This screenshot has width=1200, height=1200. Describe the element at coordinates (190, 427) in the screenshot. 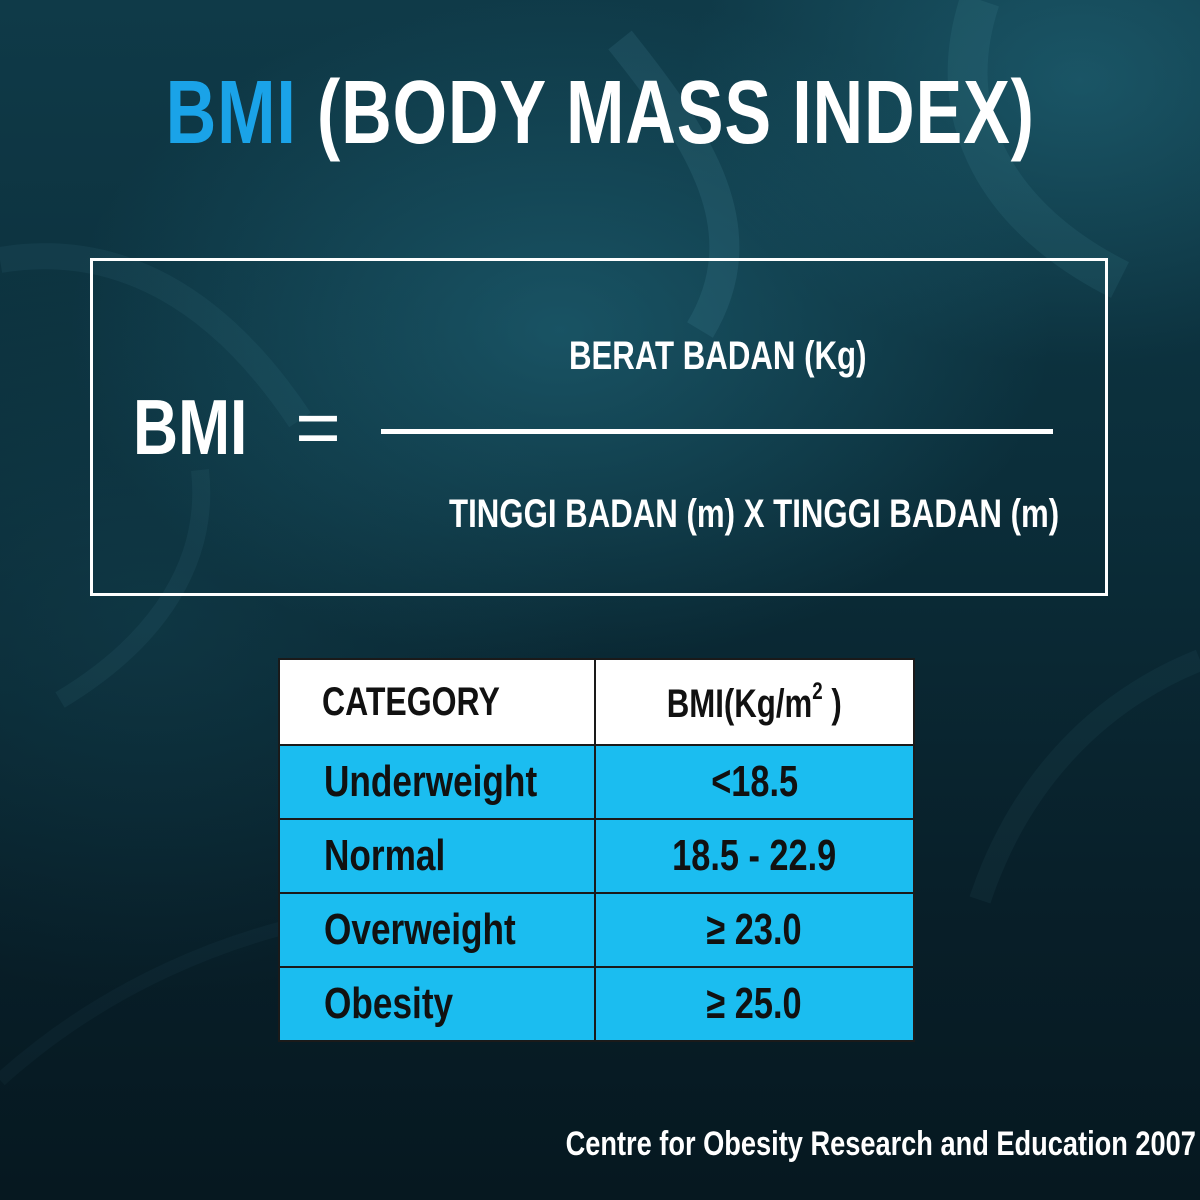

I see `formula-lhs: BMI` at that location.